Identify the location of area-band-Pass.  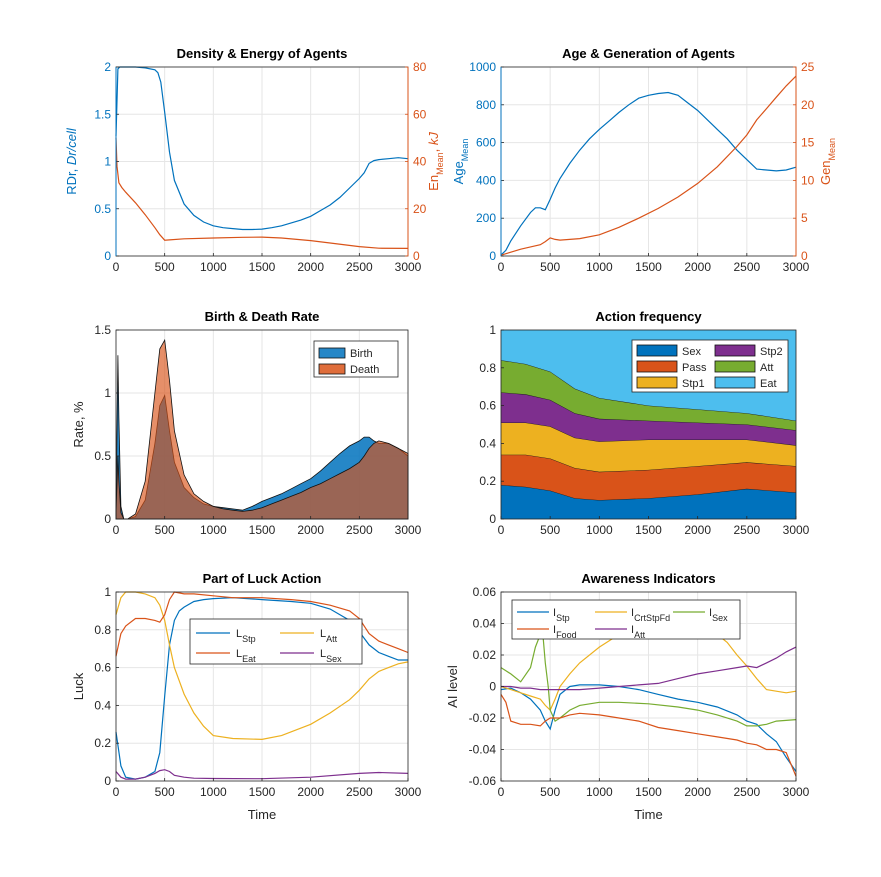
(648, 477).